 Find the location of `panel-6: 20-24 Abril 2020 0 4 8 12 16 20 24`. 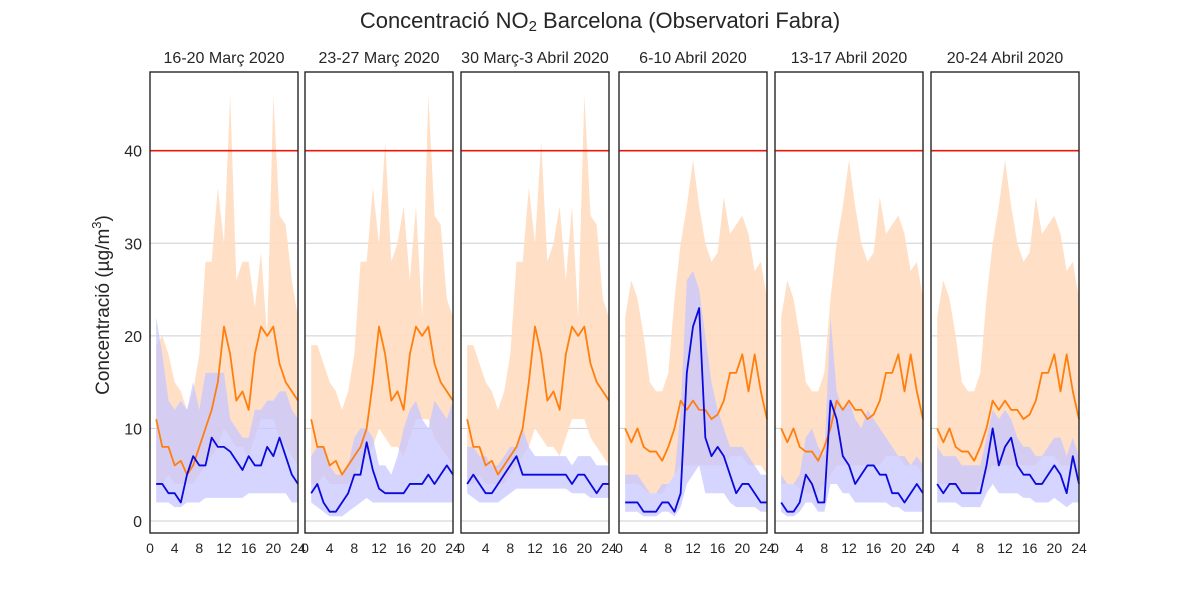

panel-6: 20-24 Abril 2020 0 4 8 12 16 20 24 is located at coordinates (1007, 303).